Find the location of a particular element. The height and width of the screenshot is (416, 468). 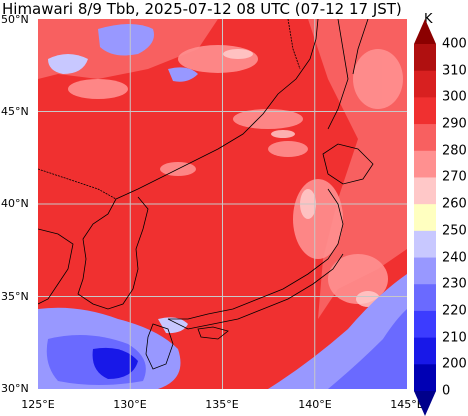

colorbar-tick-label: 240 is located at coordinates (454, 258).